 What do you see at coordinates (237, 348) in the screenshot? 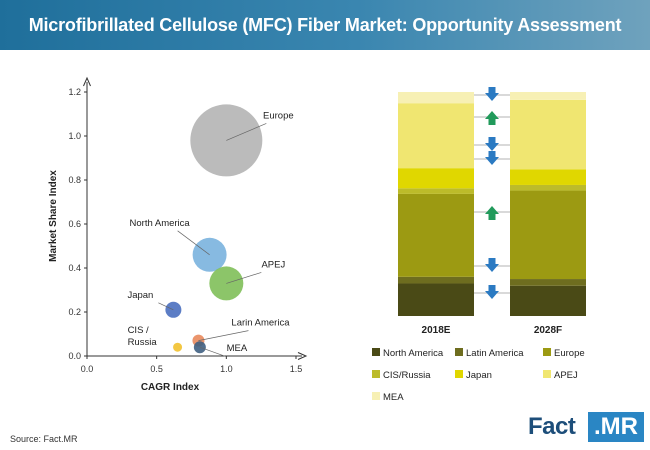
I see `bubble-label-mea: MEA` at bounding box center [237, 348].